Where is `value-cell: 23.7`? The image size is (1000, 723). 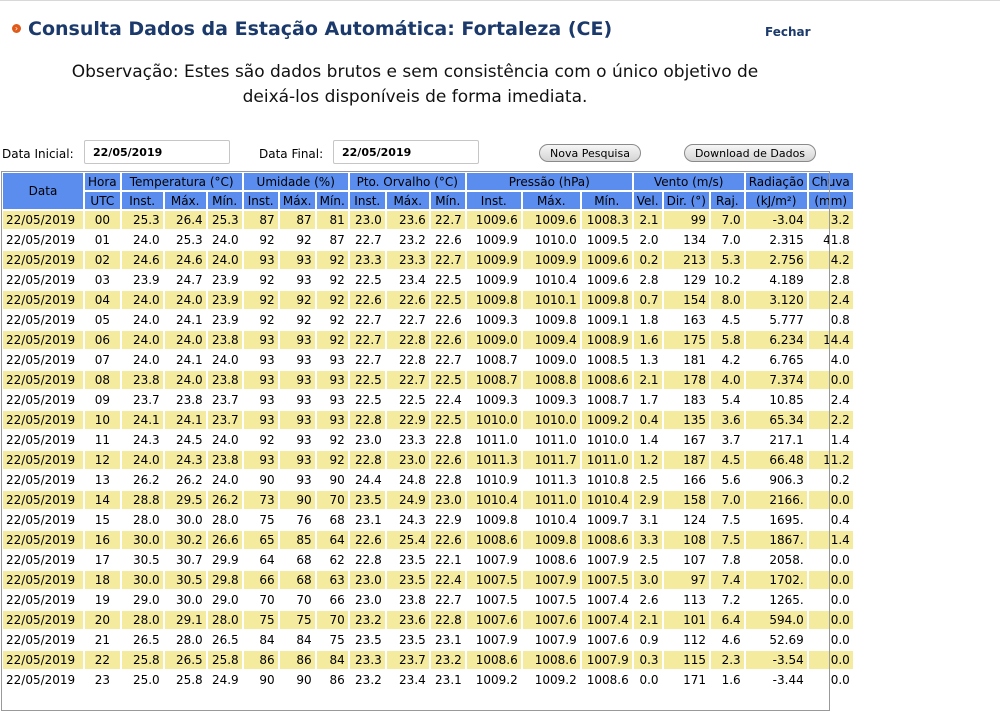
value-cell: 23.7 is located at coordinates (224, 420).